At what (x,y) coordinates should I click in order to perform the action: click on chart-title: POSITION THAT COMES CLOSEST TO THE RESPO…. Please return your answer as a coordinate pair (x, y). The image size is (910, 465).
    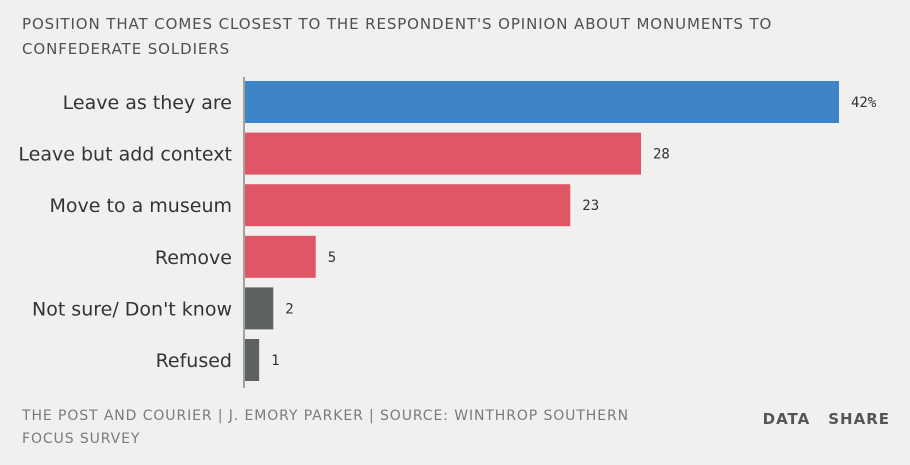
    Looking at the image, I should click on (397, 36).